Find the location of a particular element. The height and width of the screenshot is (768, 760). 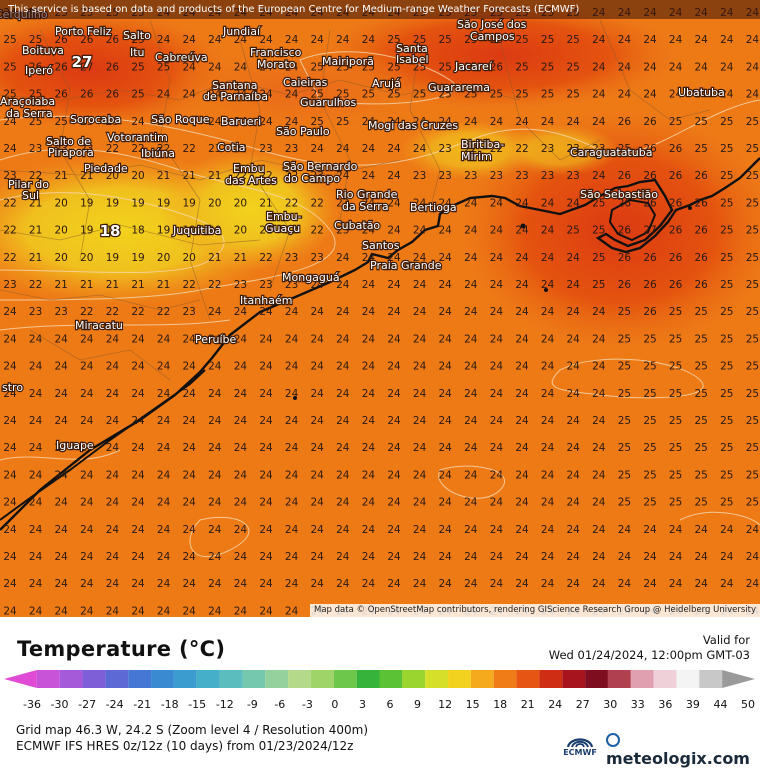

city-label: do Campo is located at coordinates (312, 178).